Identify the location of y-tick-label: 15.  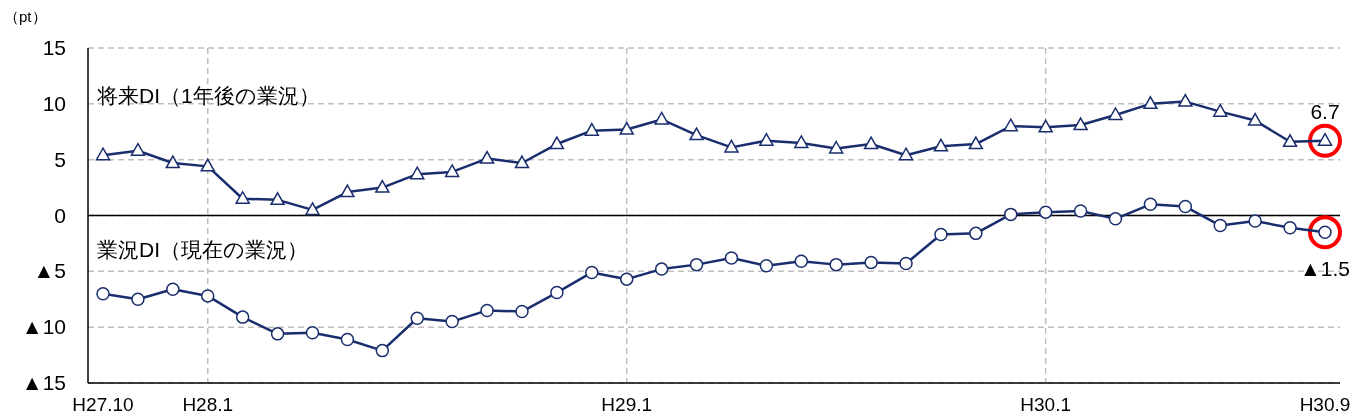
(54, 47).